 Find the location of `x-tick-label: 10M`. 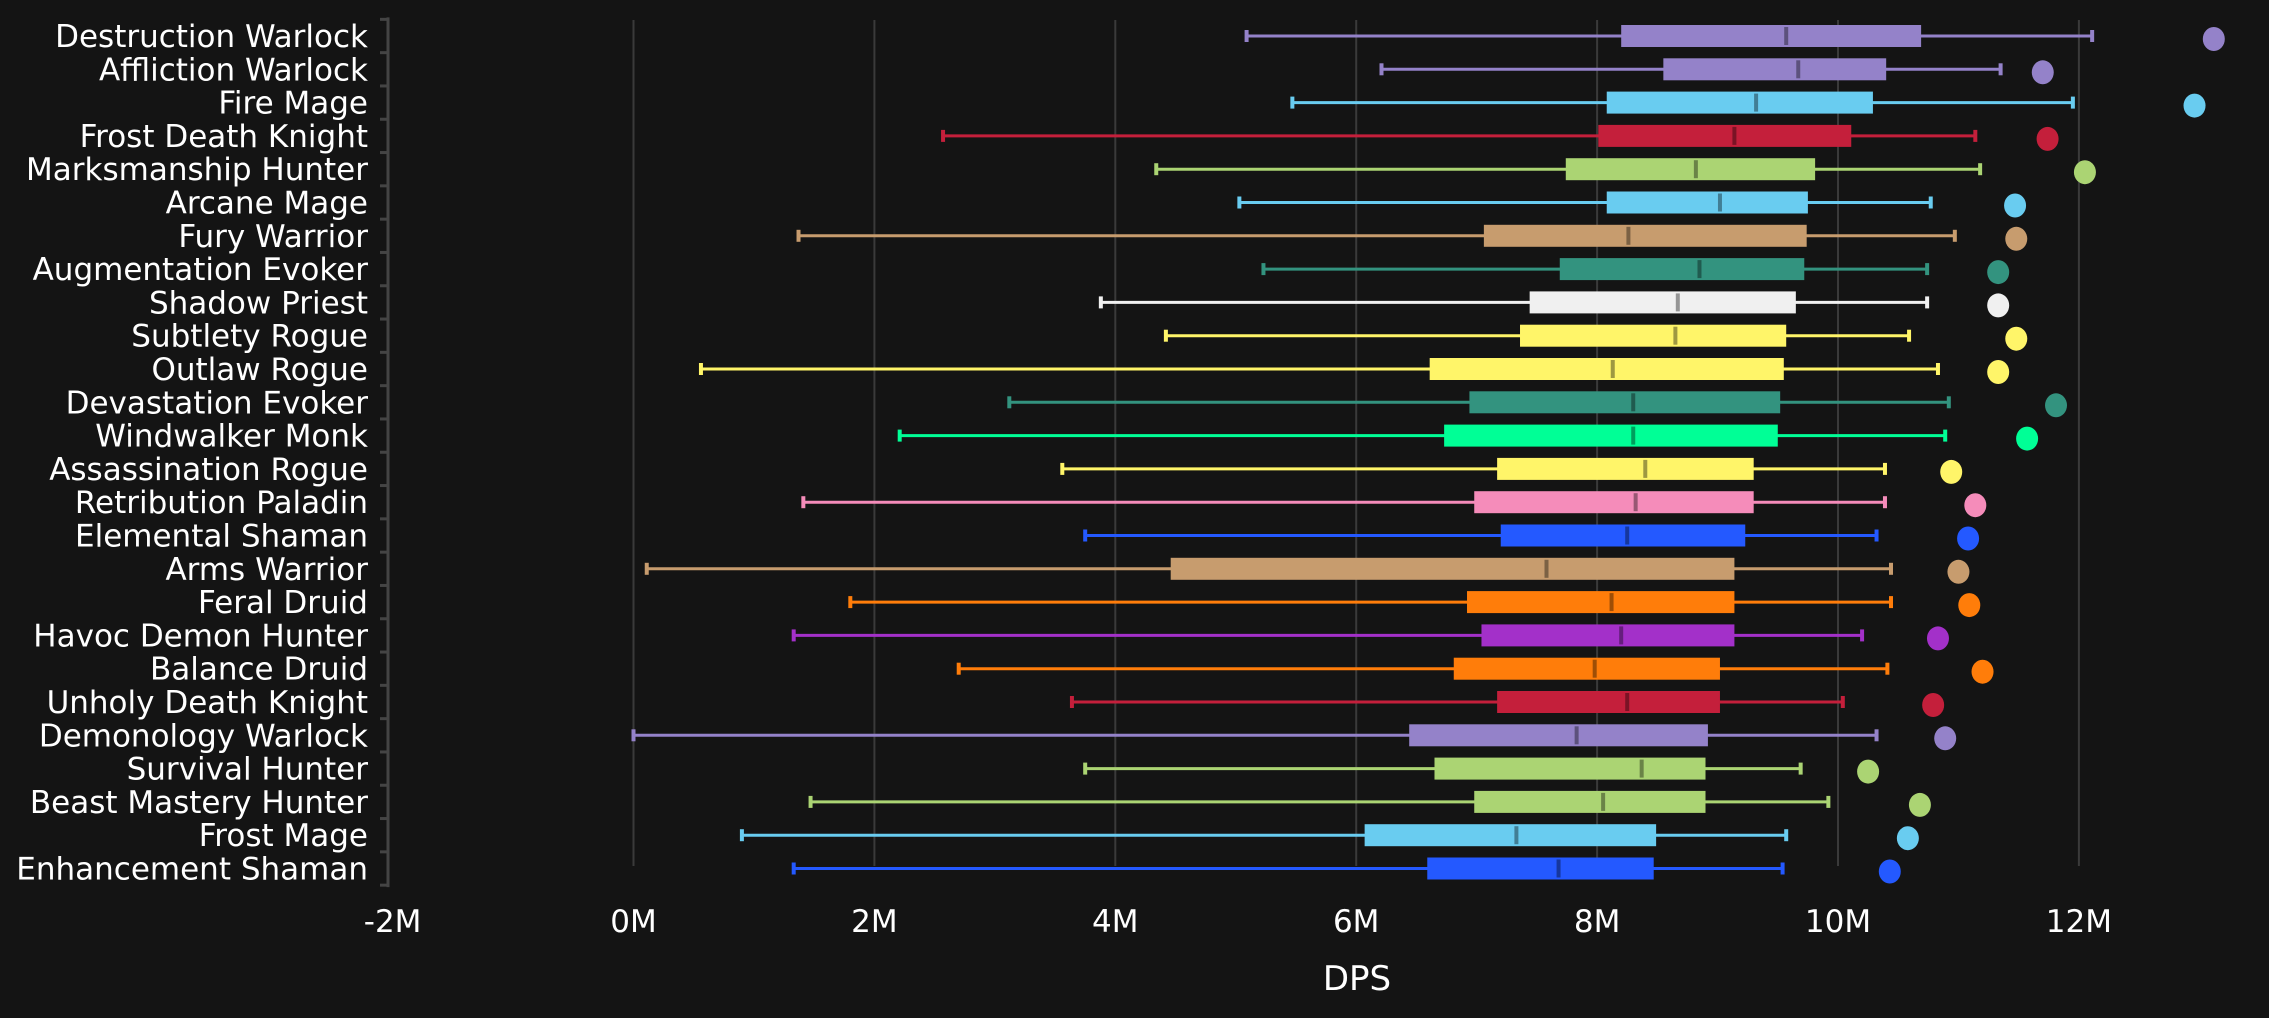

x-tick-label: 10M is located at coordinates (1838, 922).